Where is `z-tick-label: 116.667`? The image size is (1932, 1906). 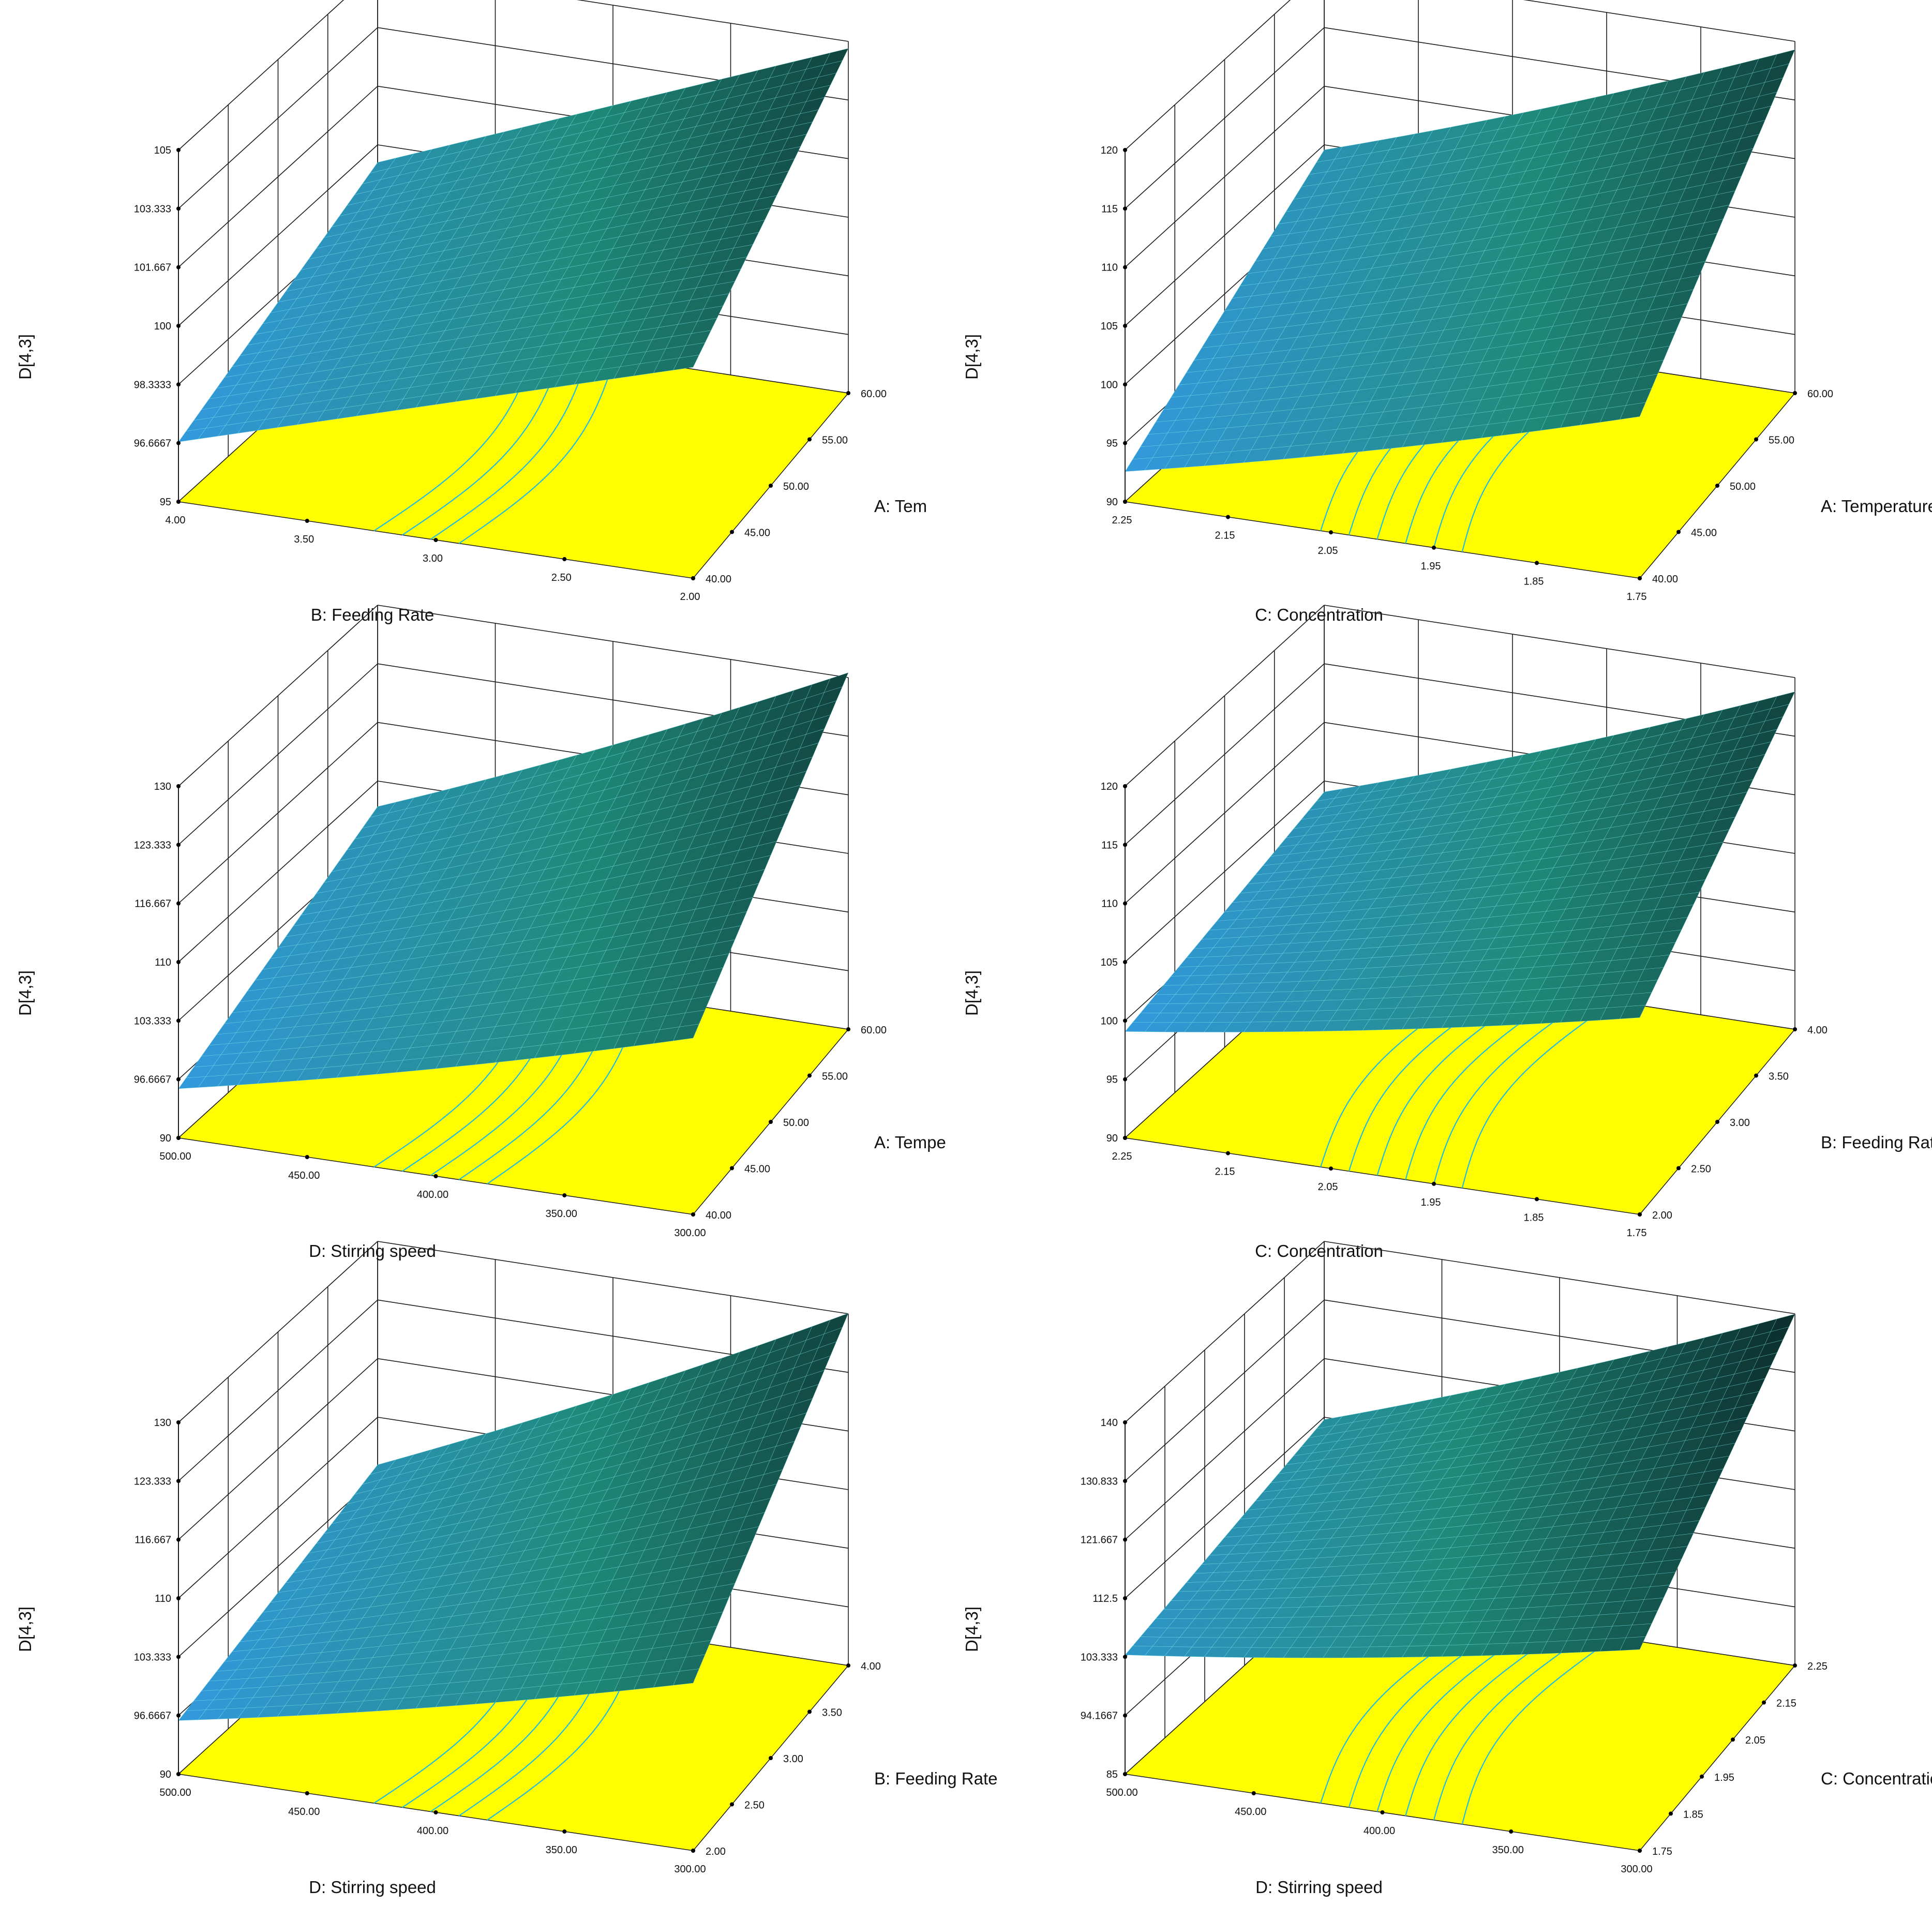
z-tick-label: 116.667 is located at coordinates (152, 904).